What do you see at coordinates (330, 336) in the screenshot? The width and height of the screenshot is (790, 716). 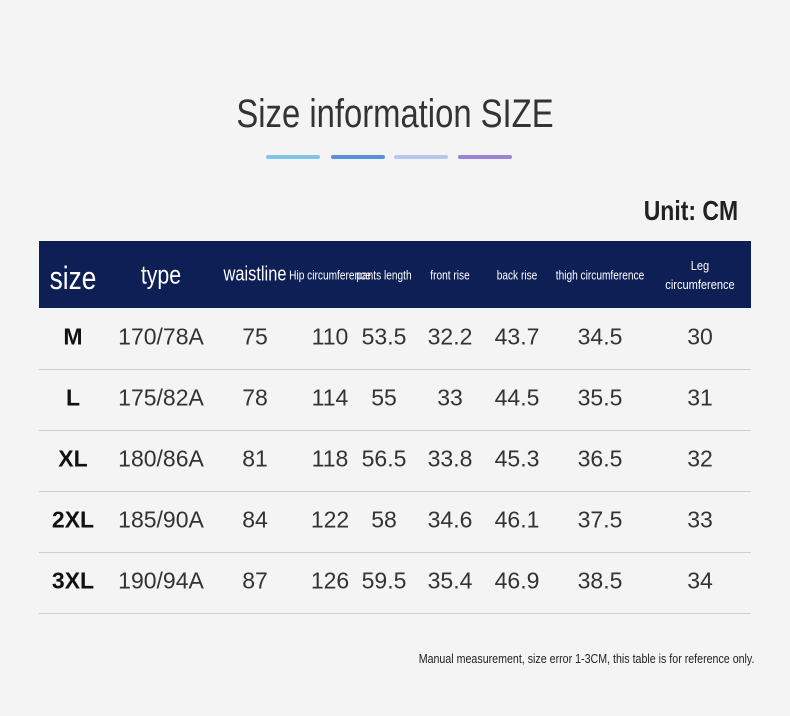 I see `table-cell: 110` at bounding box center [330, 336].